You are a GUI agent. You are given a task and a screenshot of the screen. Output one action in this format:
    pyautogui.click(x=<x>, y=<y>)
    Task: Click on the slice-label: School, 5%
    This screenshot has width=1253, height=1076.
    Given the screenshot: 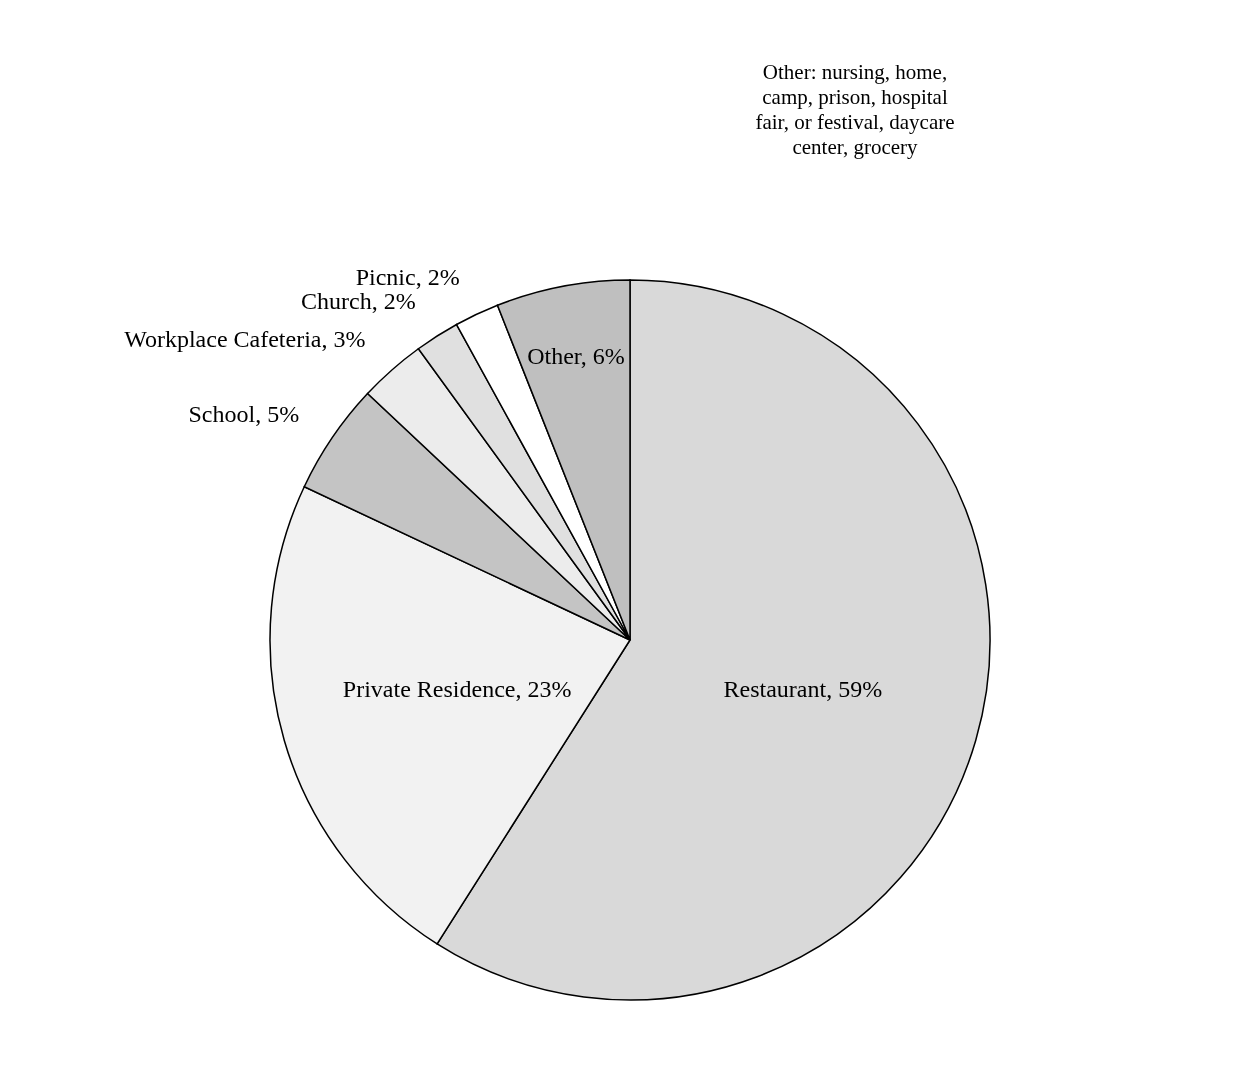 What is the action you would take?
    pyautogui.click(x=244, y=414)
    